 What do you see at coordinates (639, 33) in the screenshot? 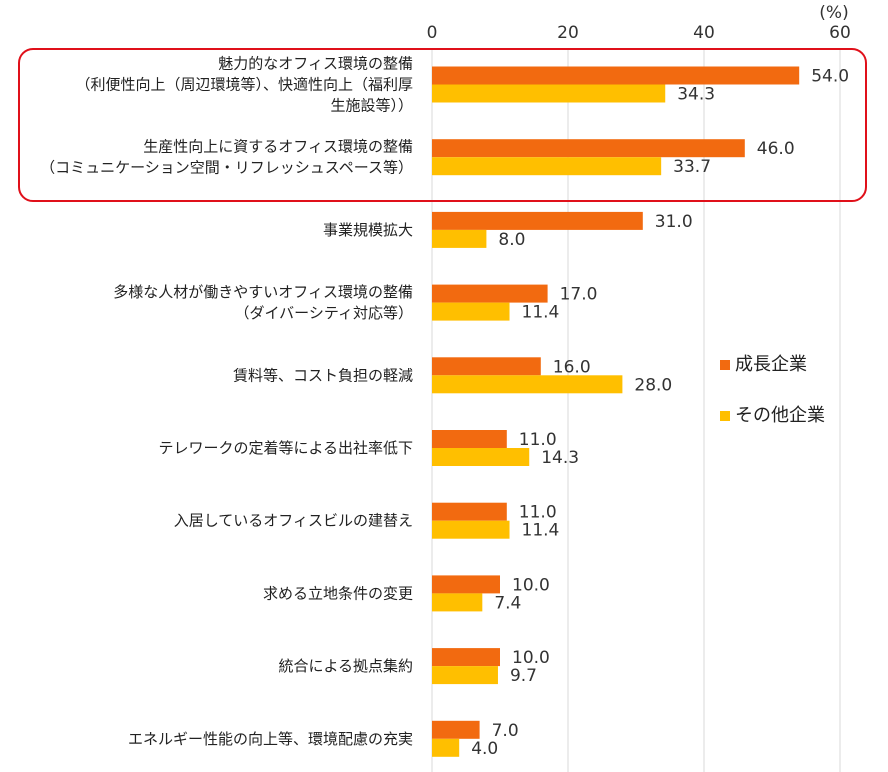
I see `x-axis-ticks: 0 20 40 60` at bounding box center [639, 33].